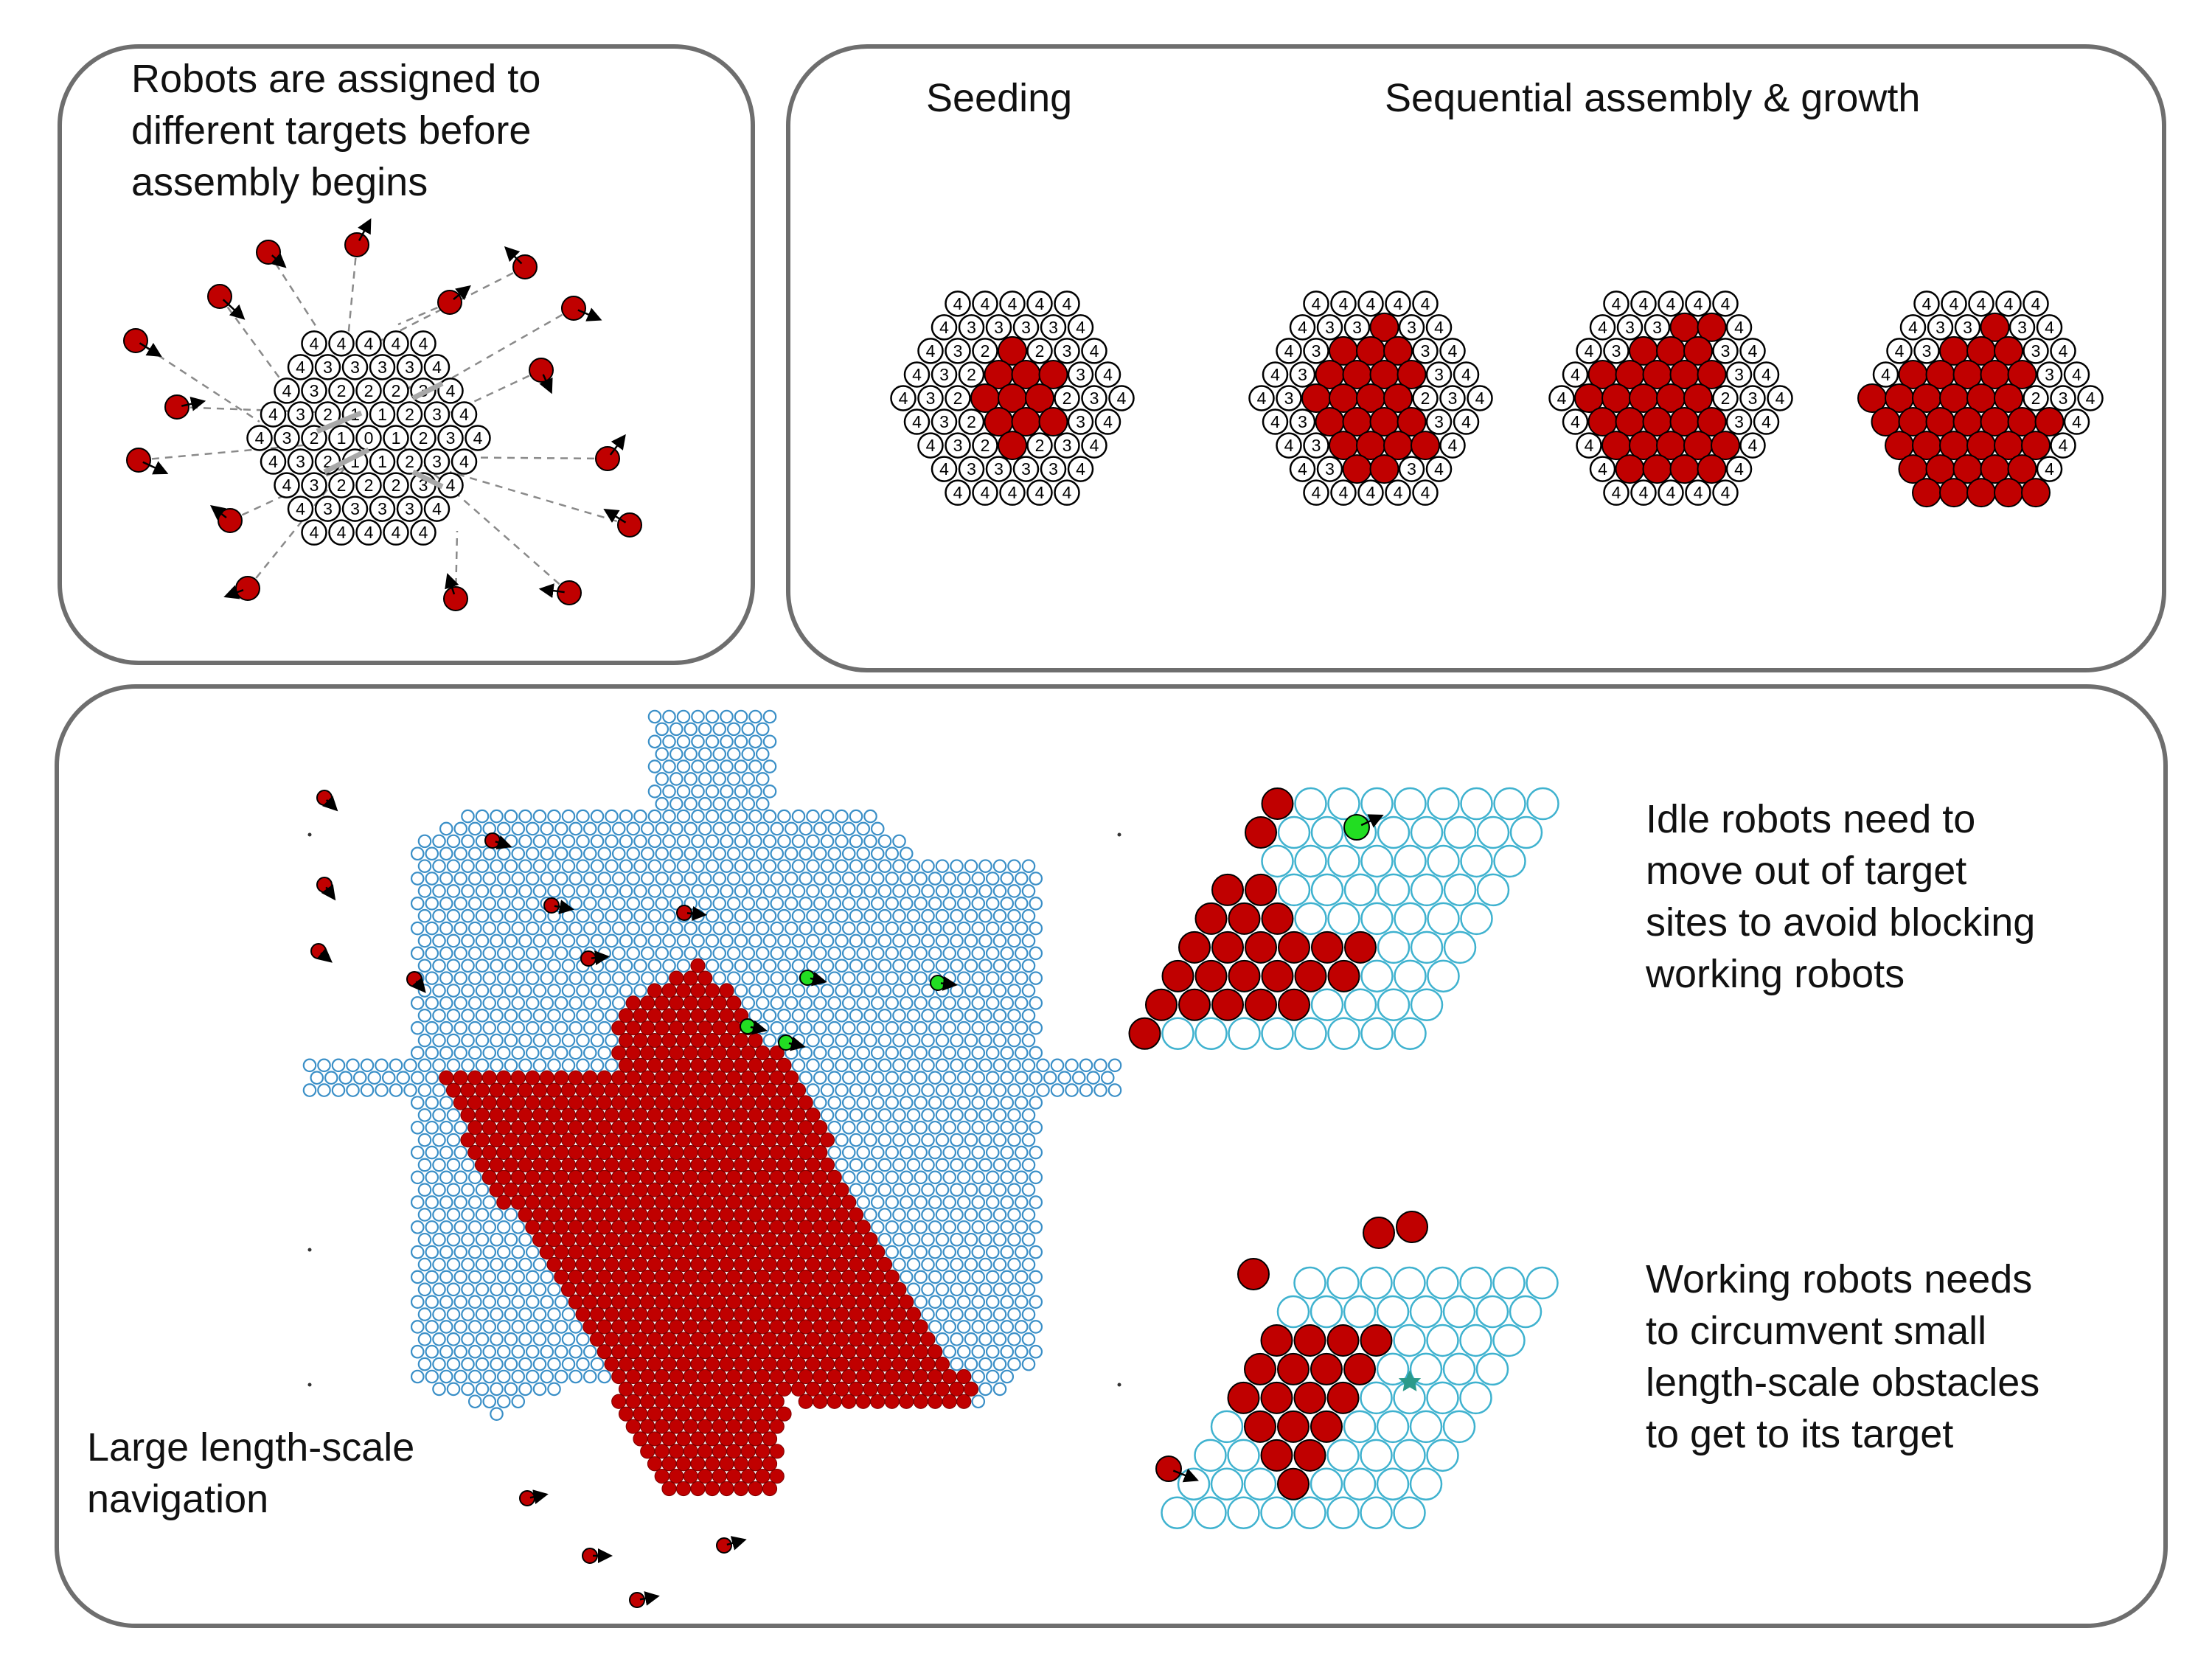 Image resolution: width=2212 pixels, height=1659 pixels. I want to click on assignment-line, so click(197, 381).